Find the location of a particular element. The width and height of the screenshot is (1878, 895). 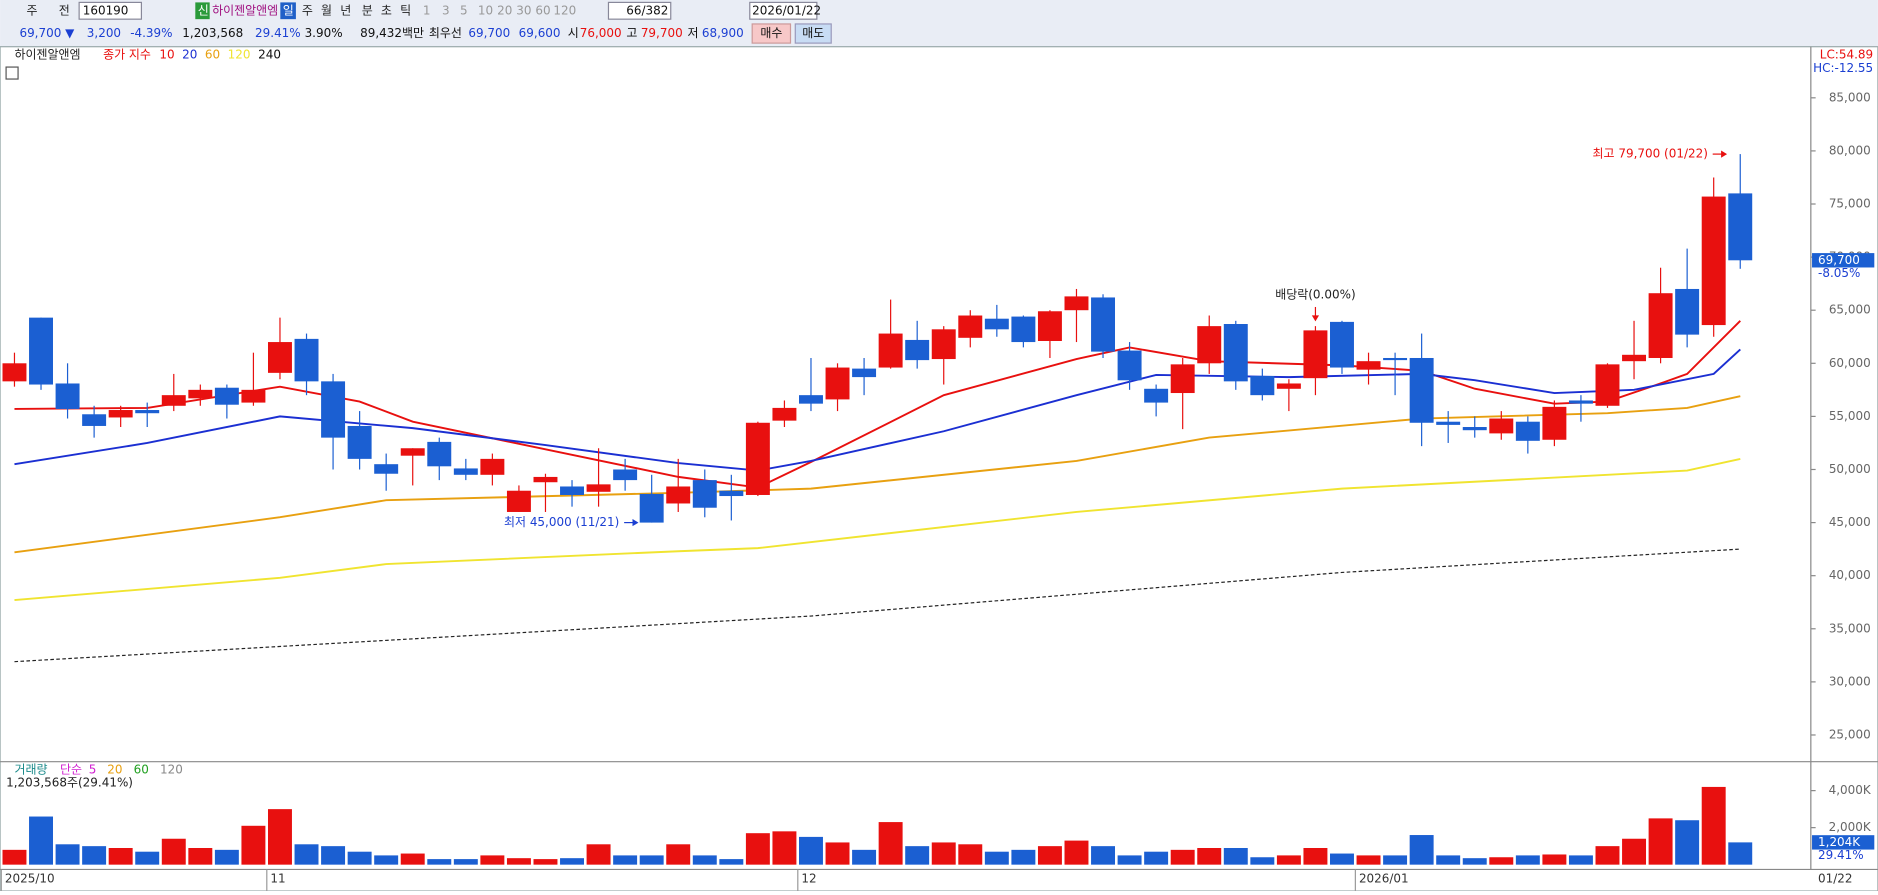

period-button: 년 is located at coordinates (345, 10).